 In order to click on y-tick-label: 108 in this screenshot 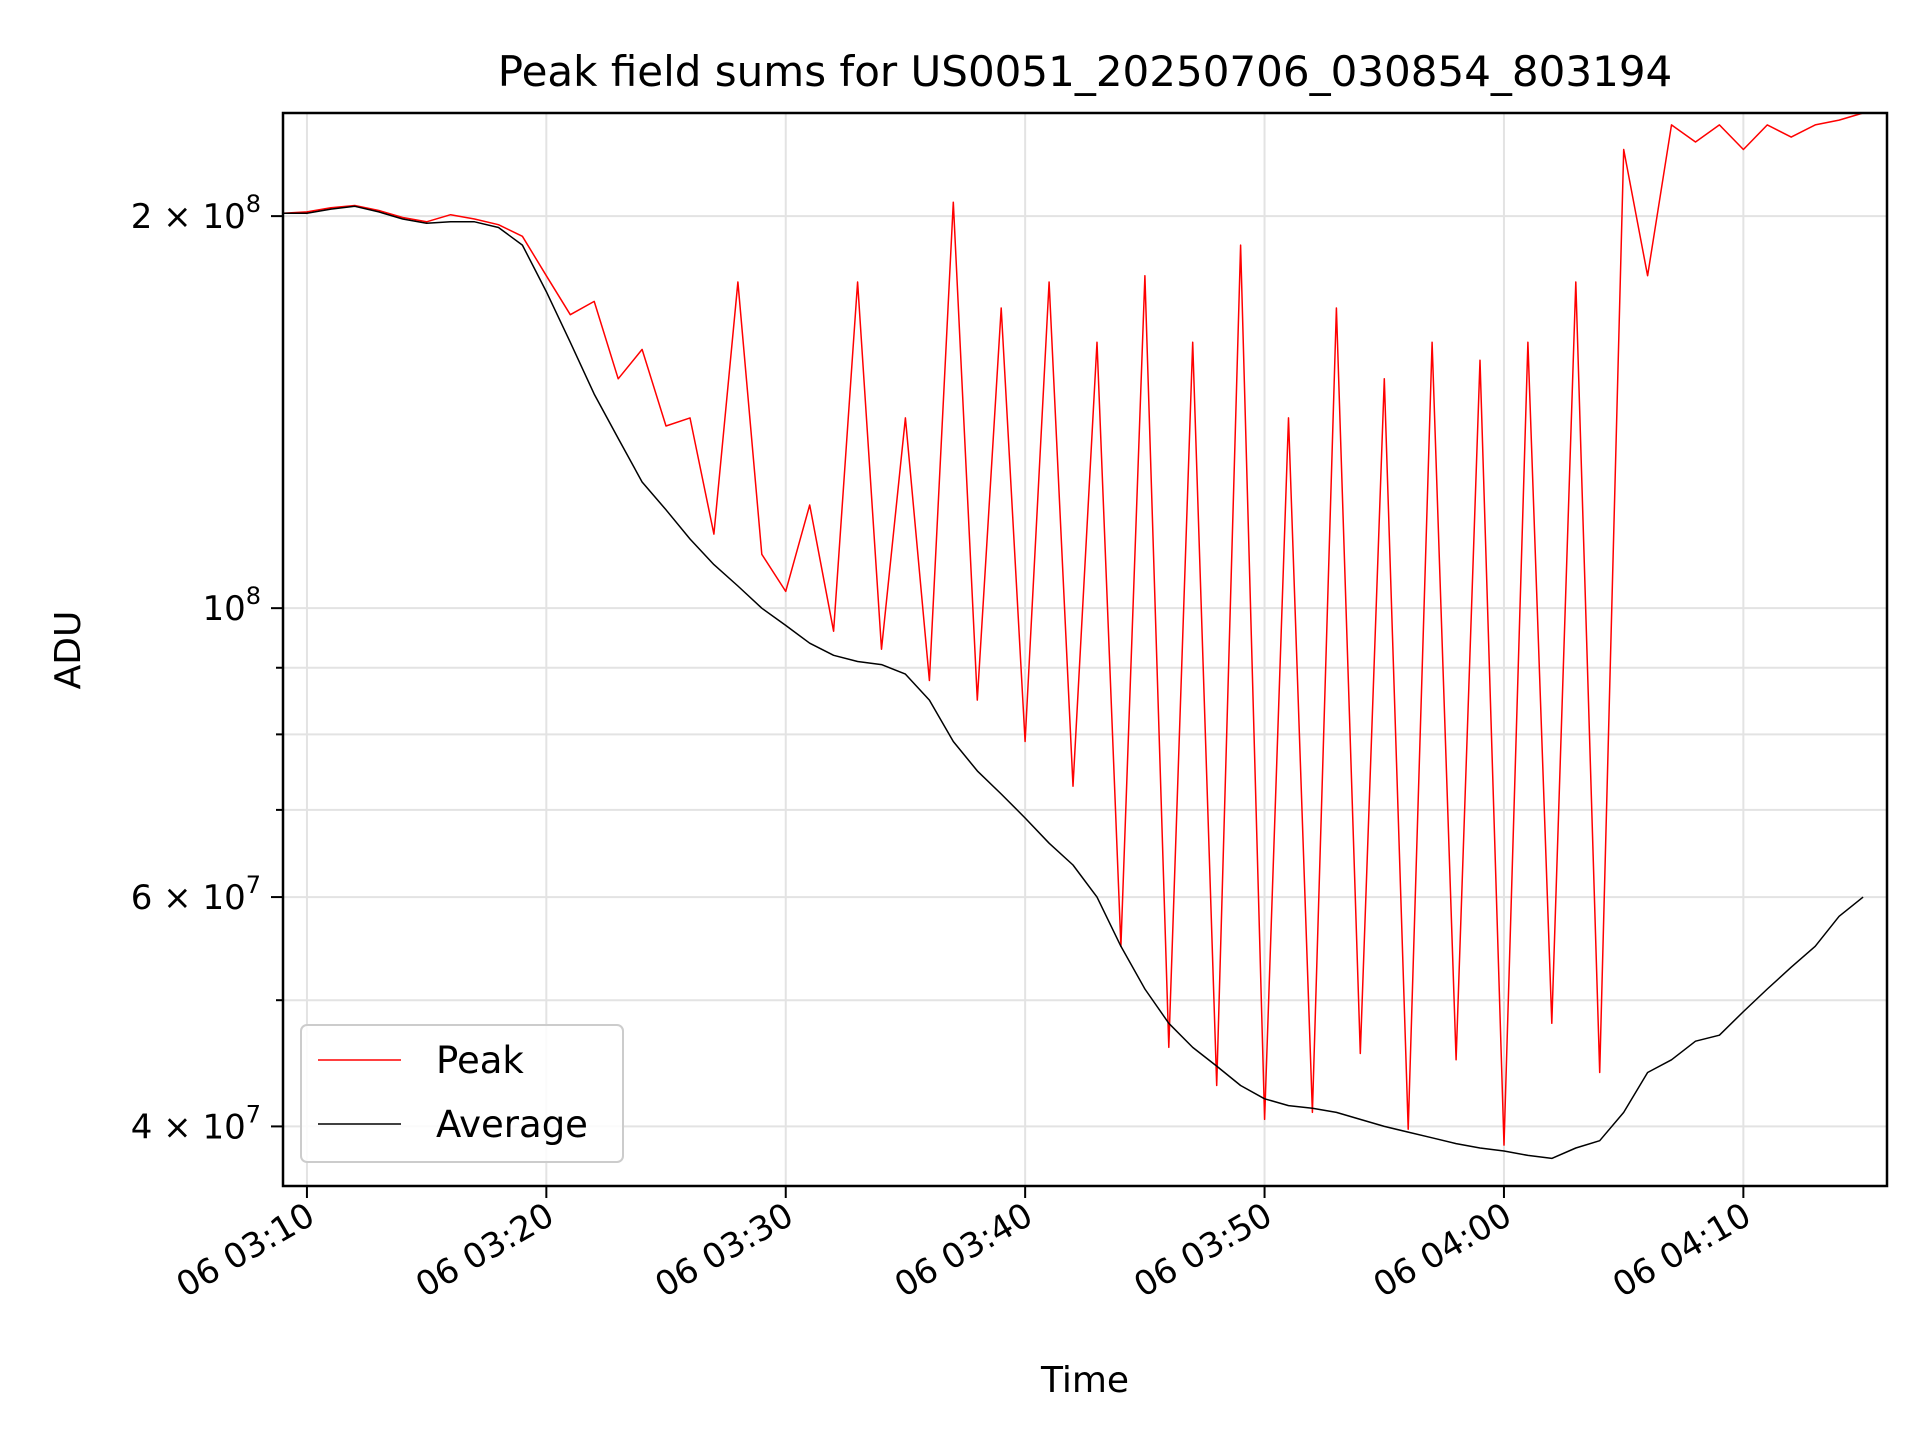, I will do `click(231, 605)`.